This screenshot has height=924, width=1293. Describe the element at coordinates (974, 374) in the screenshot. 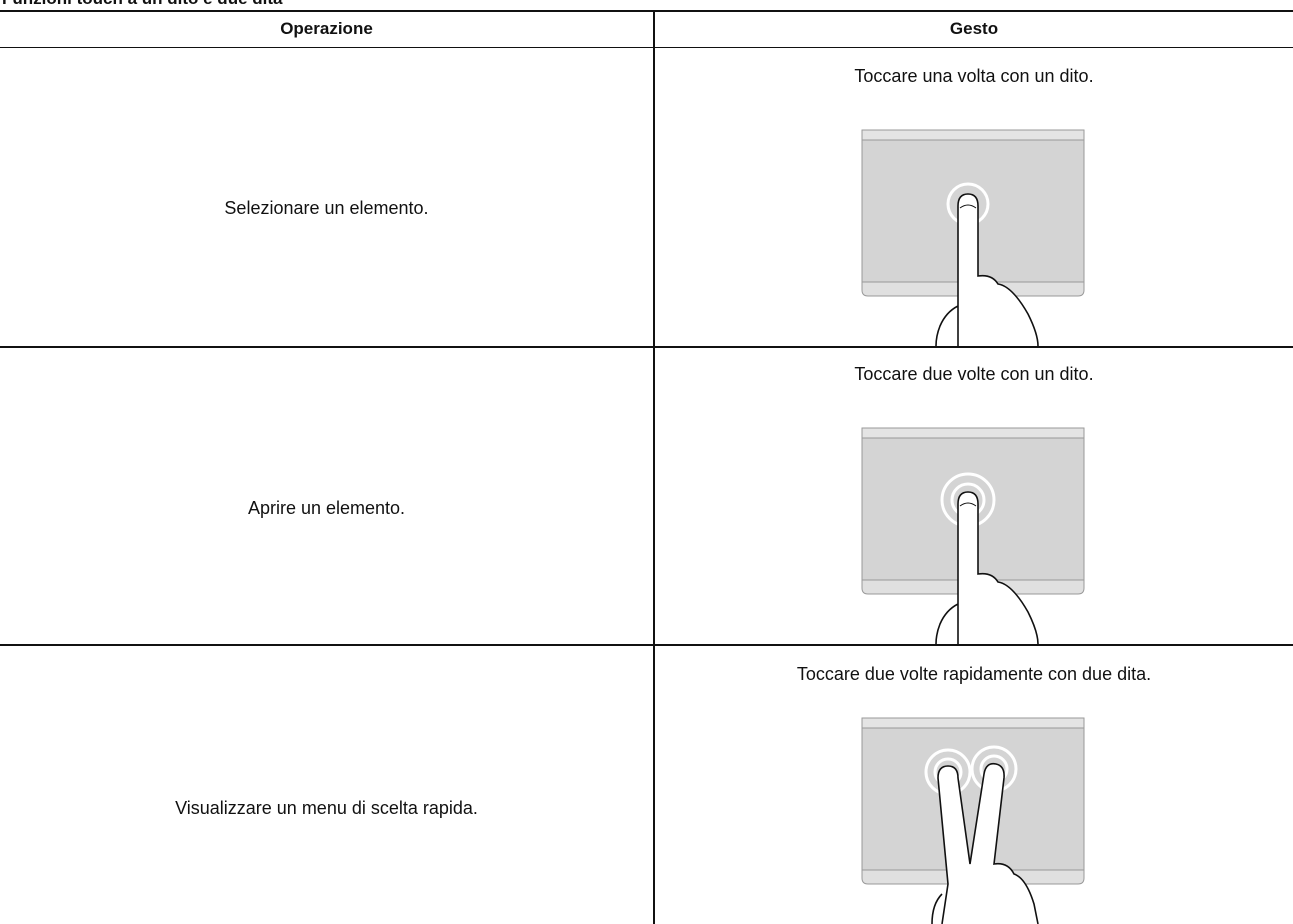

I see `gesture: Toccare due volte con un dito.` at that location.